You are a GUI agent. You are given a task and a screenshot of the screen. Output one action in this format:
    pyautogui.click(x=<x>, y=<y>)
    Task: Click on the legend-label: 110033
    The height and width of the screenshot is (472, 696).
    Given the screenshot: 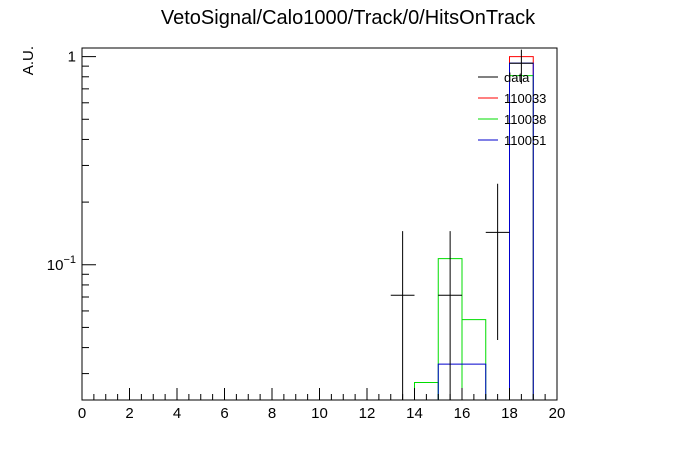 What is the action you would take?
    pyautogui.click(x=525, y=98)
    